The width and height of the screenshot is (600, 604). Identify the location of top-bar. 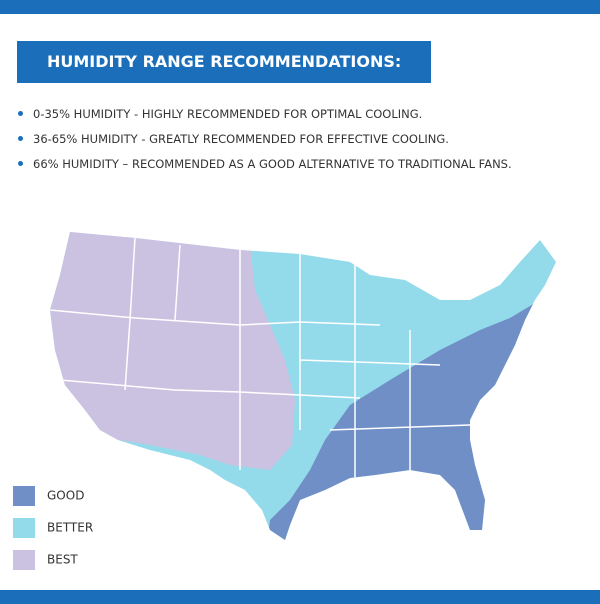
(300, 7).